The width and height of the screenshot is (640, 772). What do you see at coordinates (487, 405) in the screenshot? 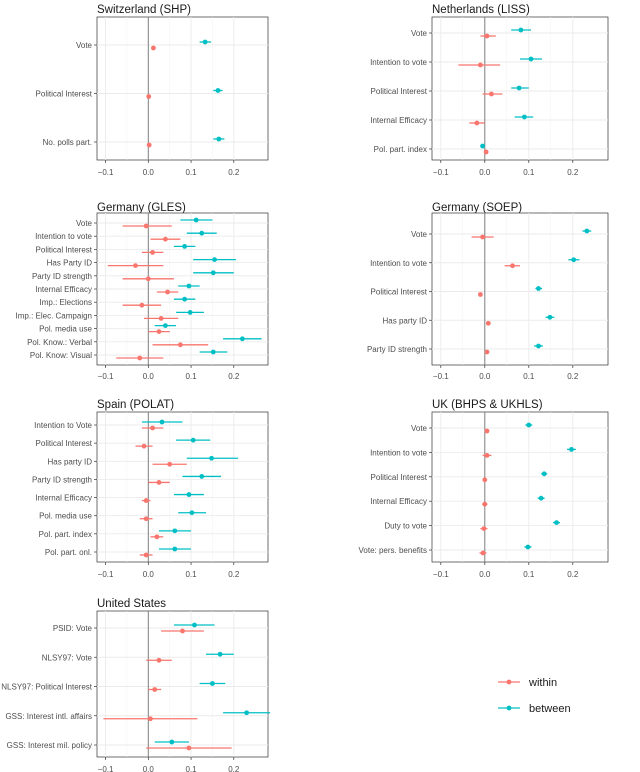
I see `panel-title: UK (BHPS & UKHLS)` at bounding box center [487, 405].